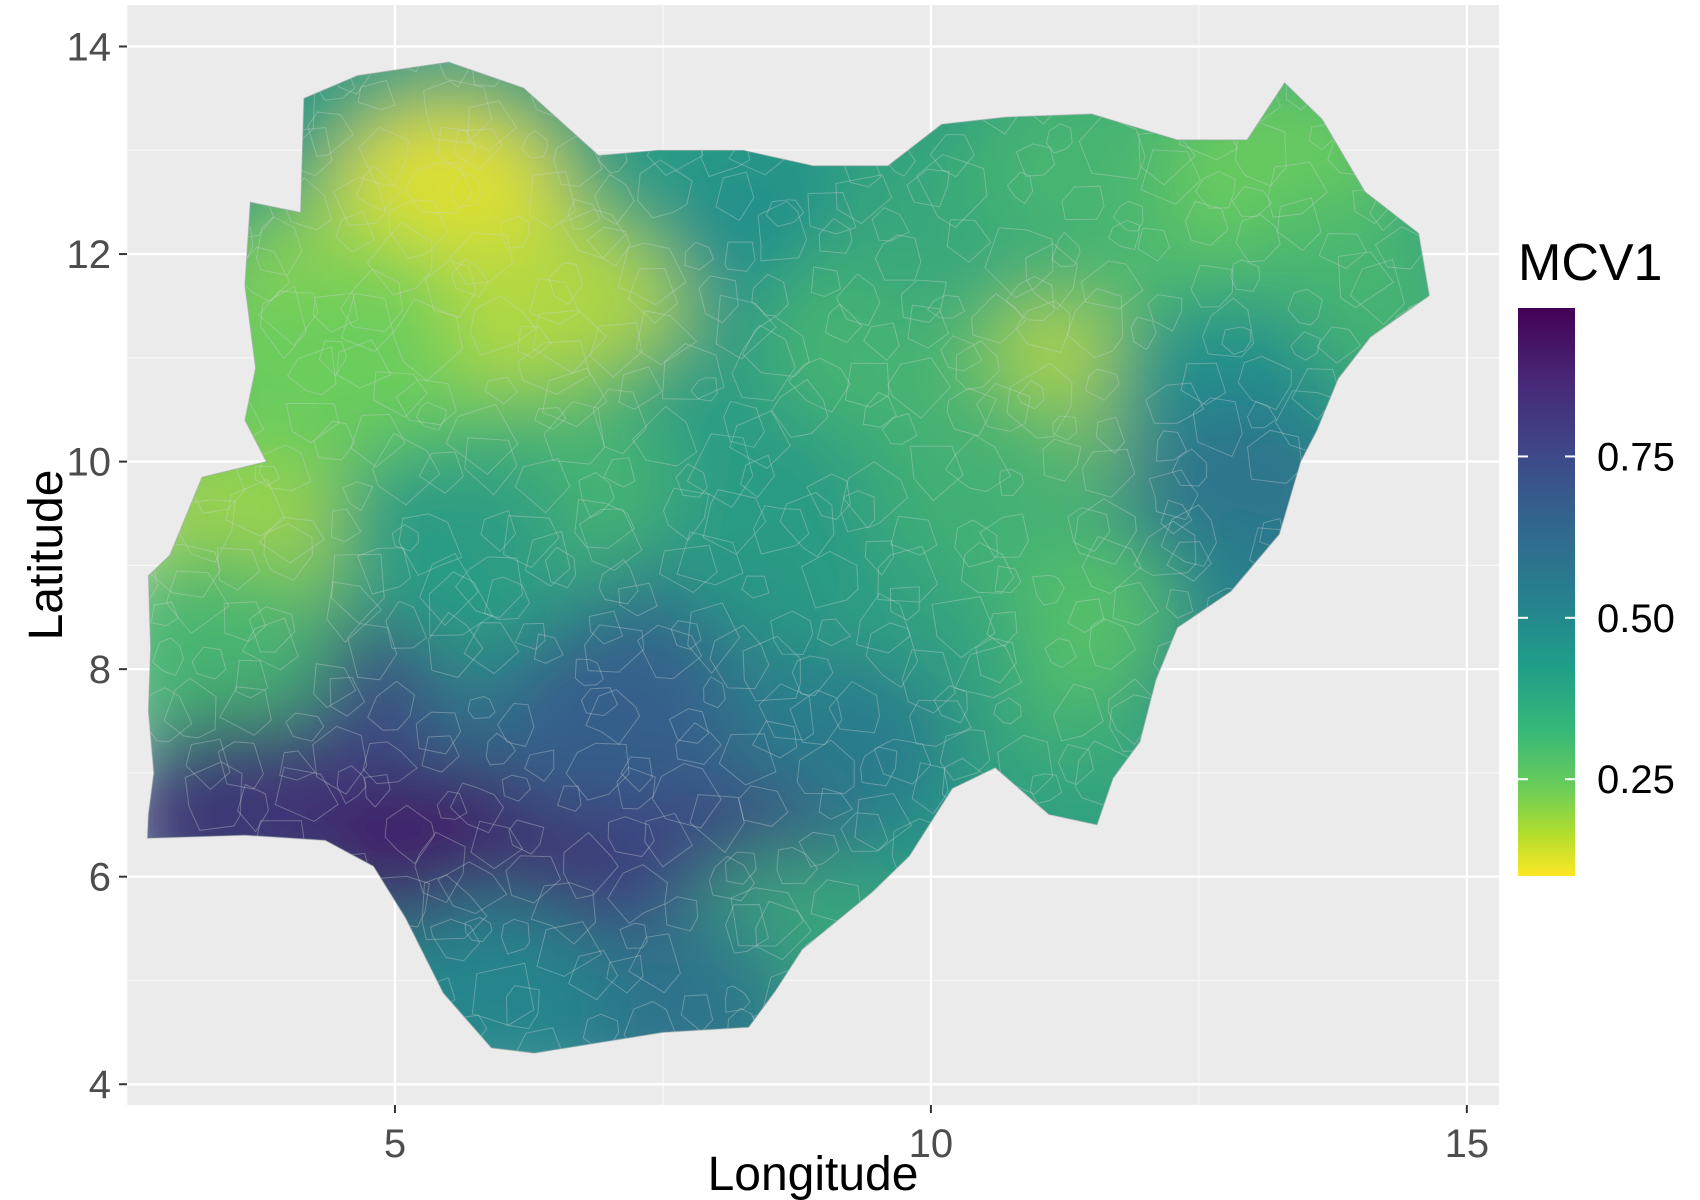 This screenshot has width=1700, height=1200. What do you see at coordinates (1590, 263) in the screenshot?
I see `legend-title: MCV1` at bounding box center [1590, 263].